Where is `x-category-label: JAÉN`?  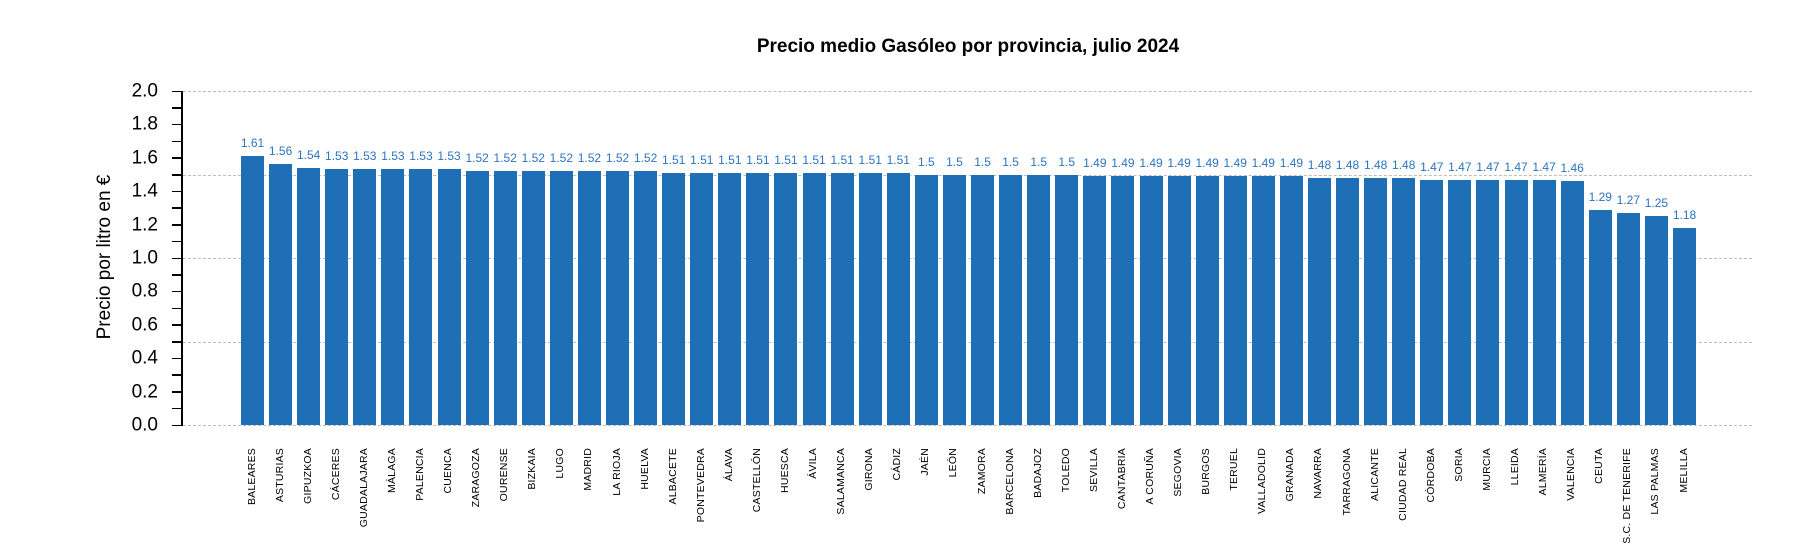
x-category-label: JAÉN is located at coordinates (925, 462).